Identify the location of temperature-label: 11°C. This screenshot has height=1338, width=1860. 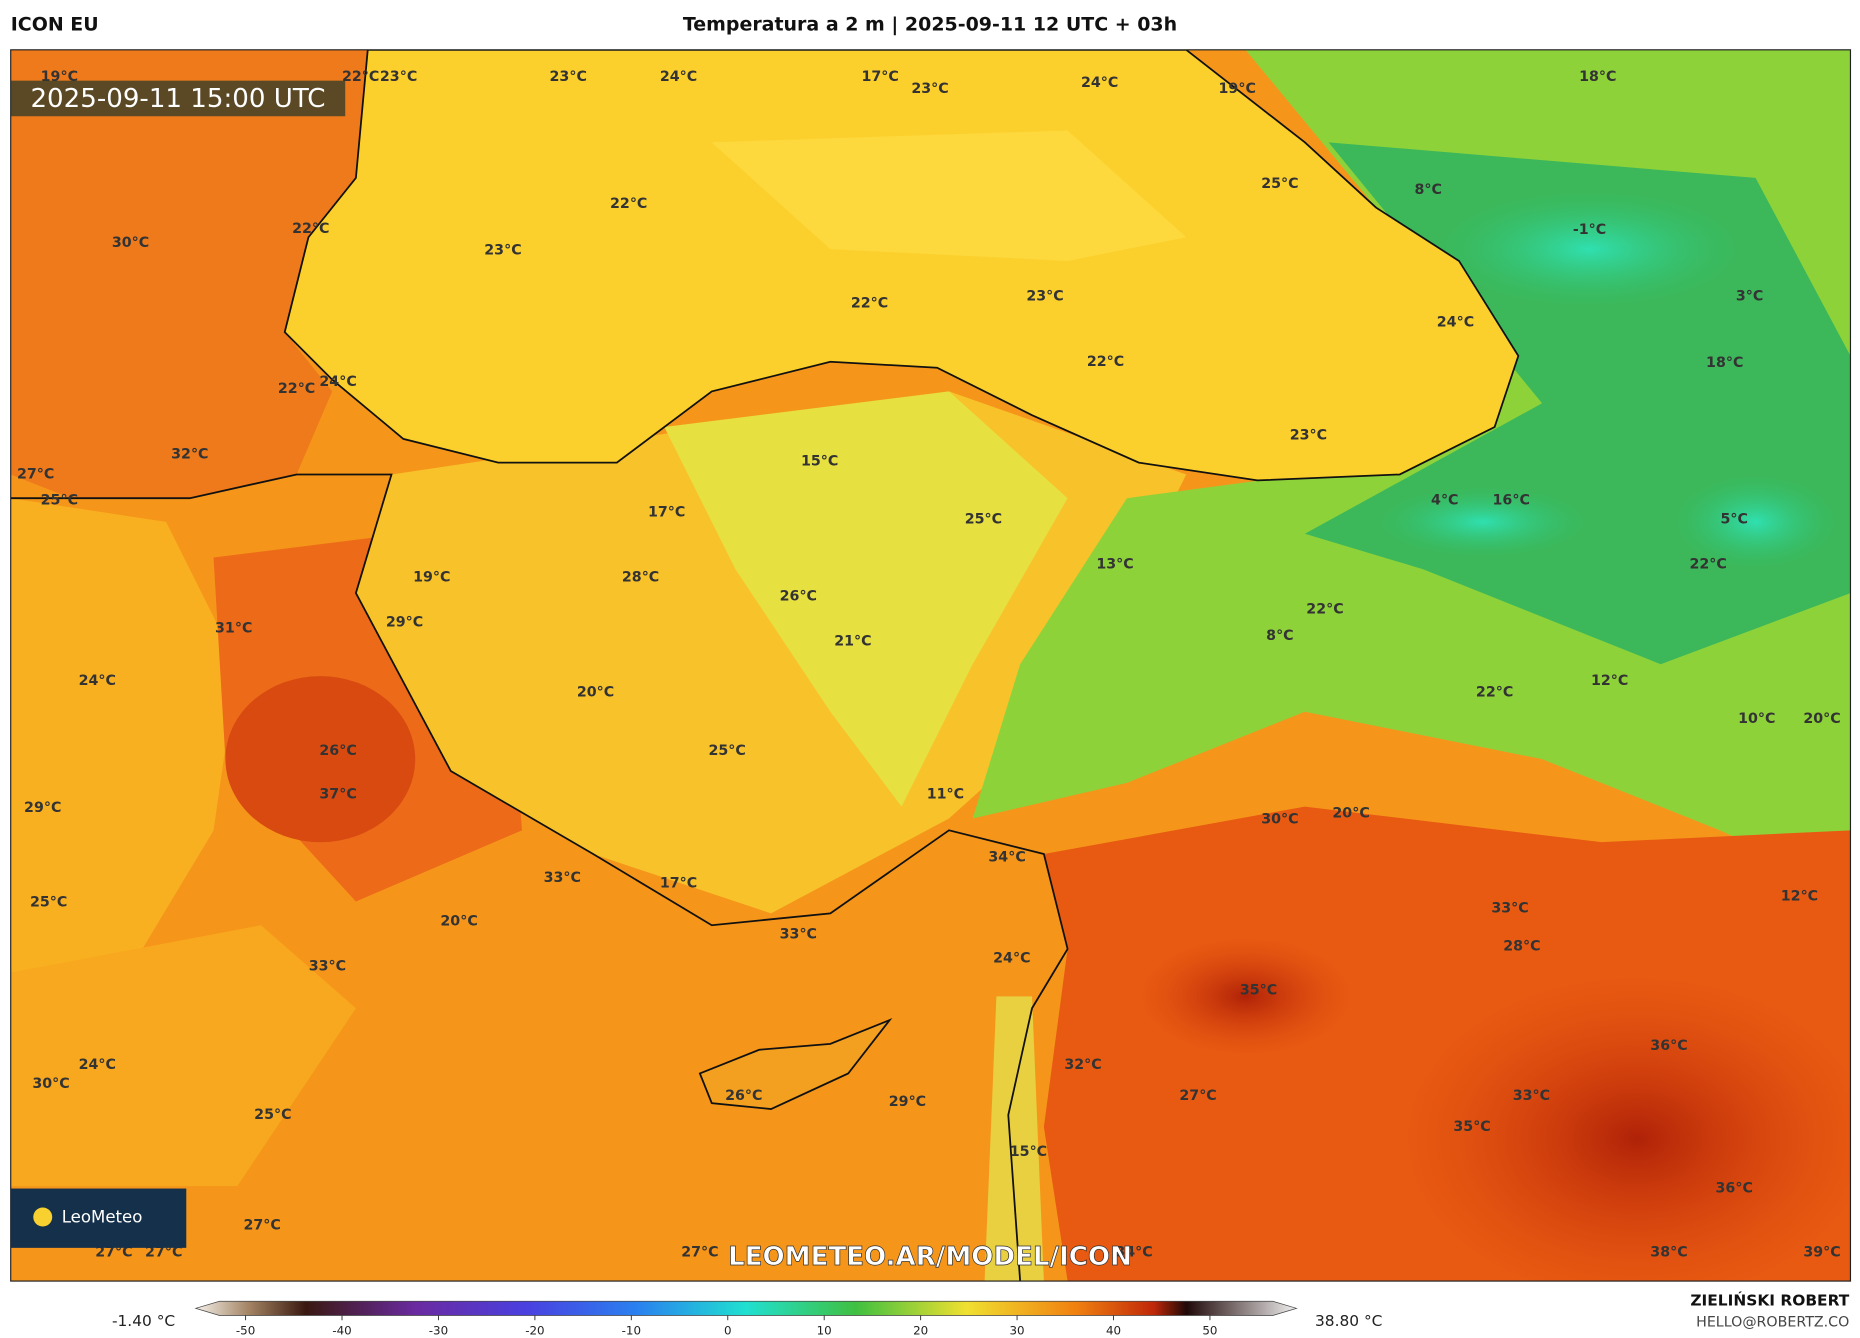
(945, 795).